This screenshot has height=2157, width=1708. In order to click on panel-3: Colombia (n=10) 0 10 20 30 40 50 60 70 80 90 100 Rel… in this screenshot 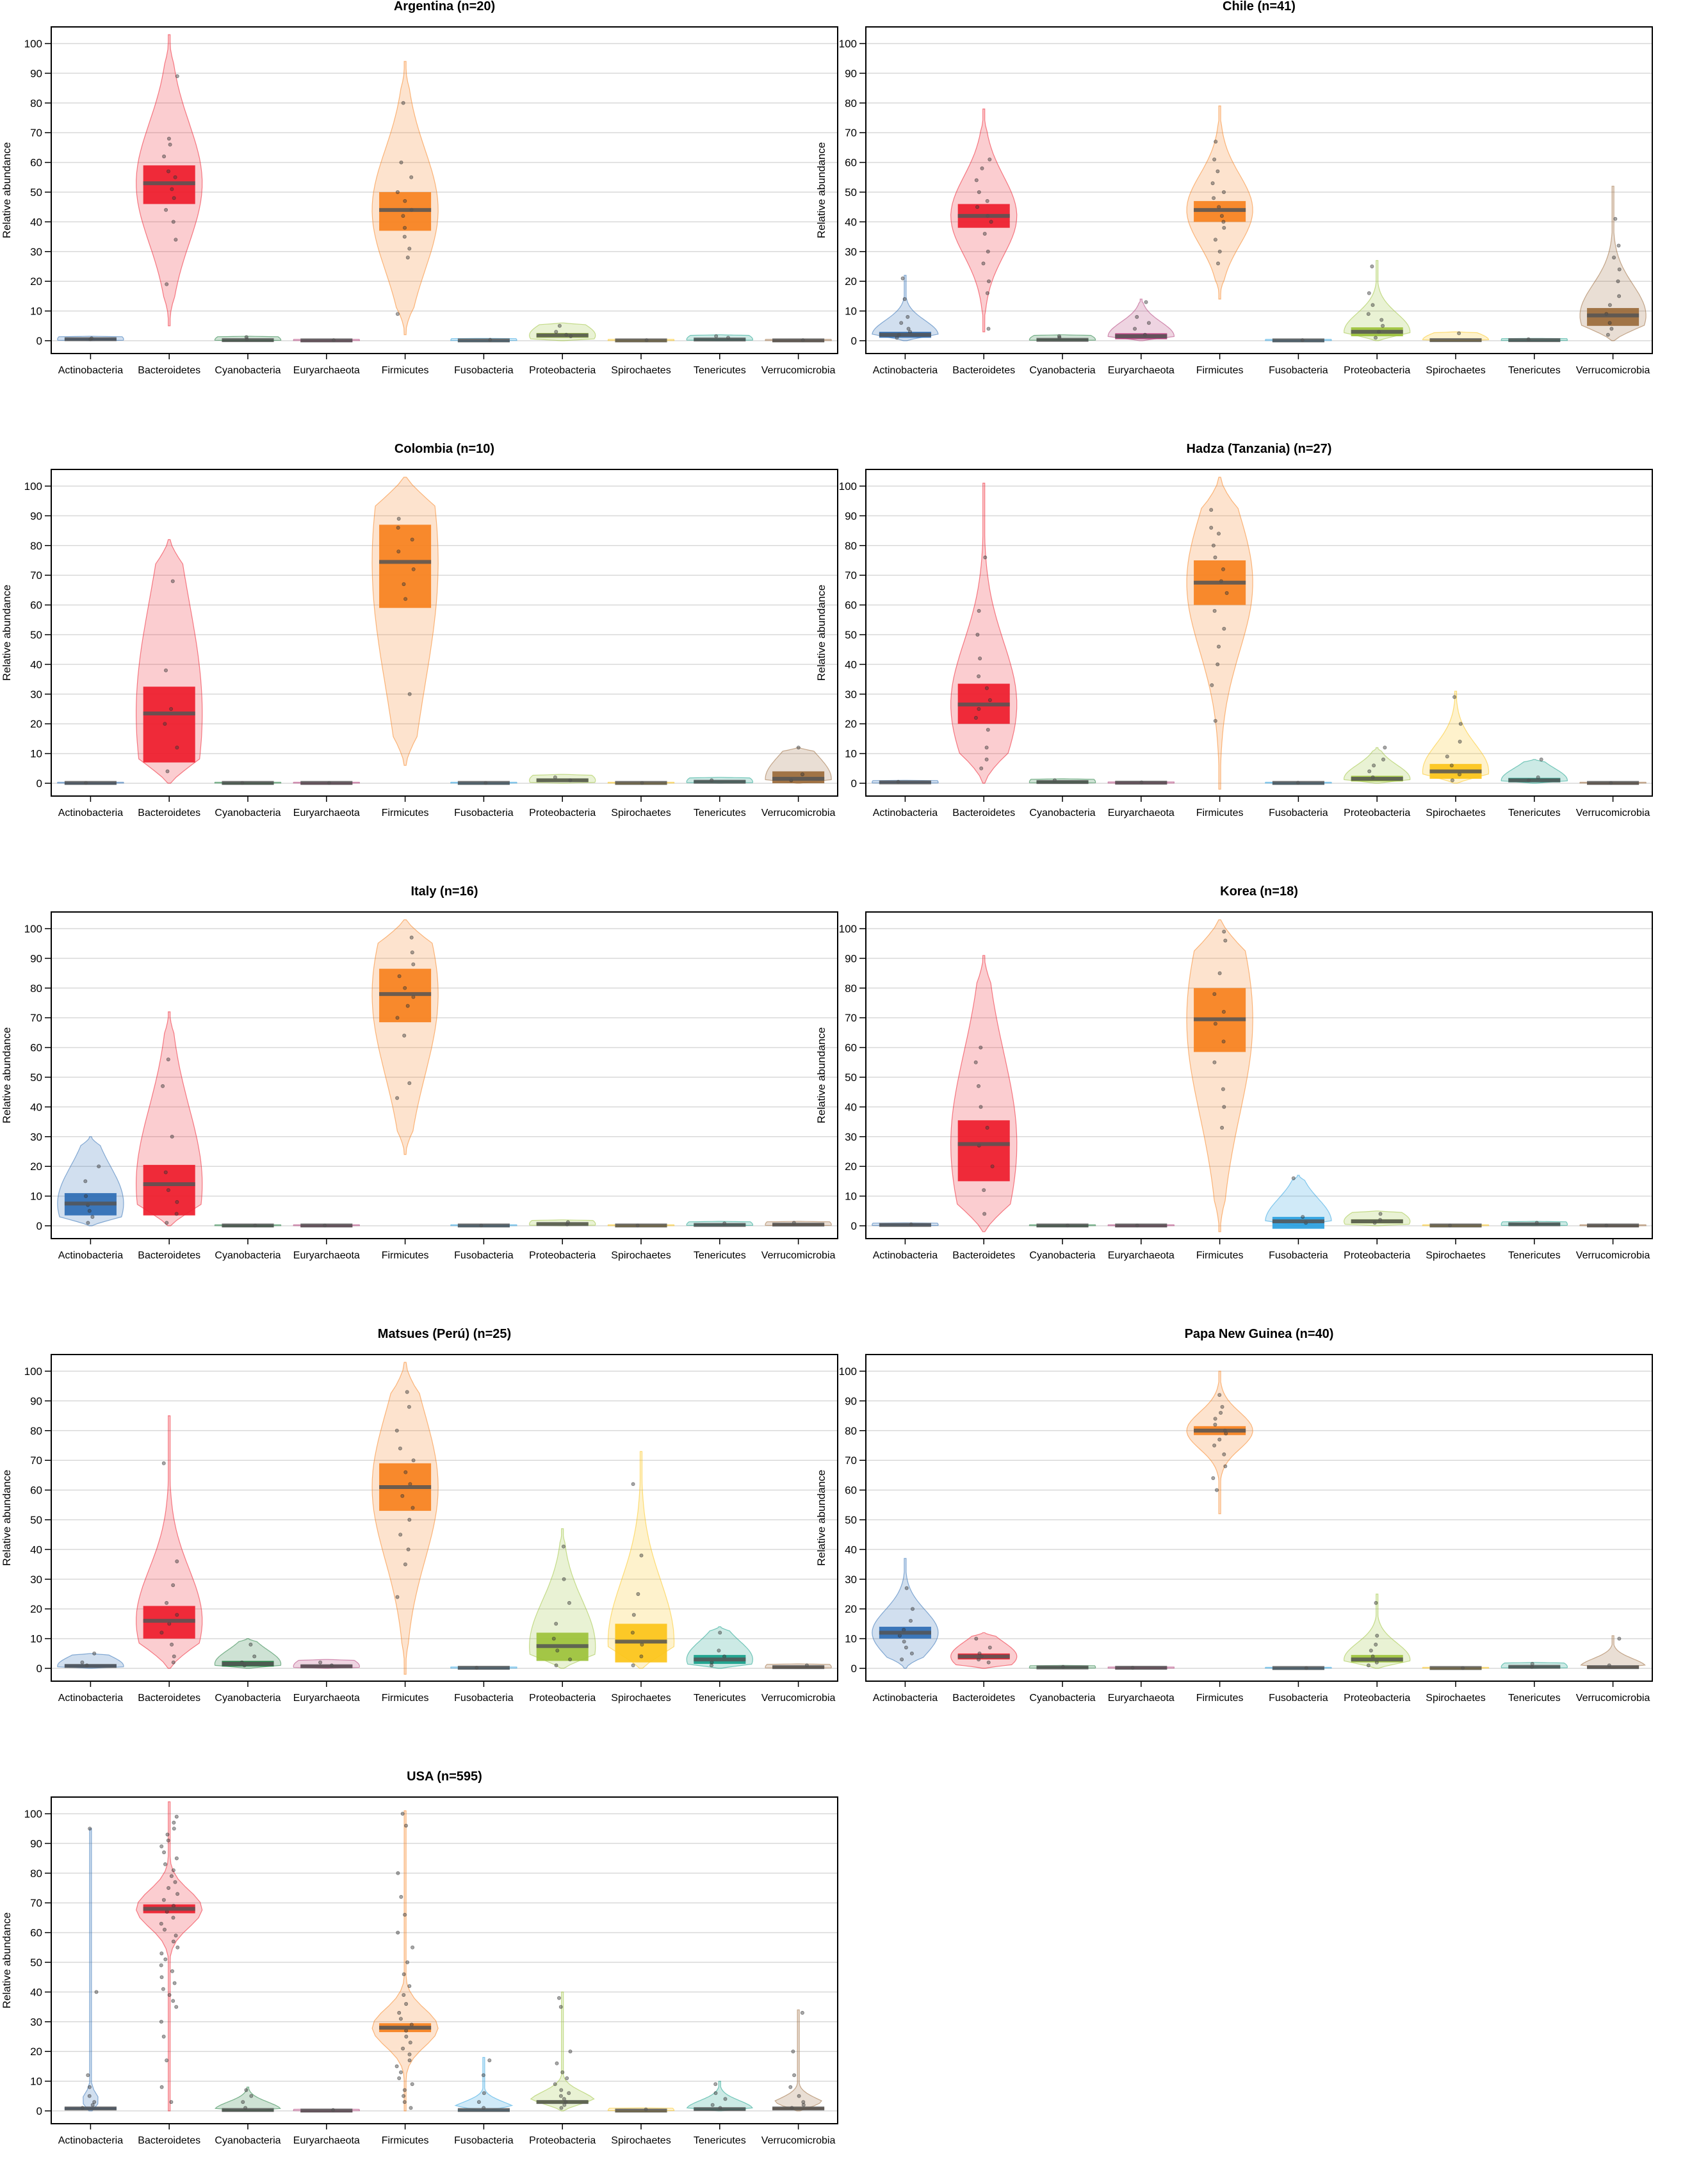, I will do `click(419, 630)`.